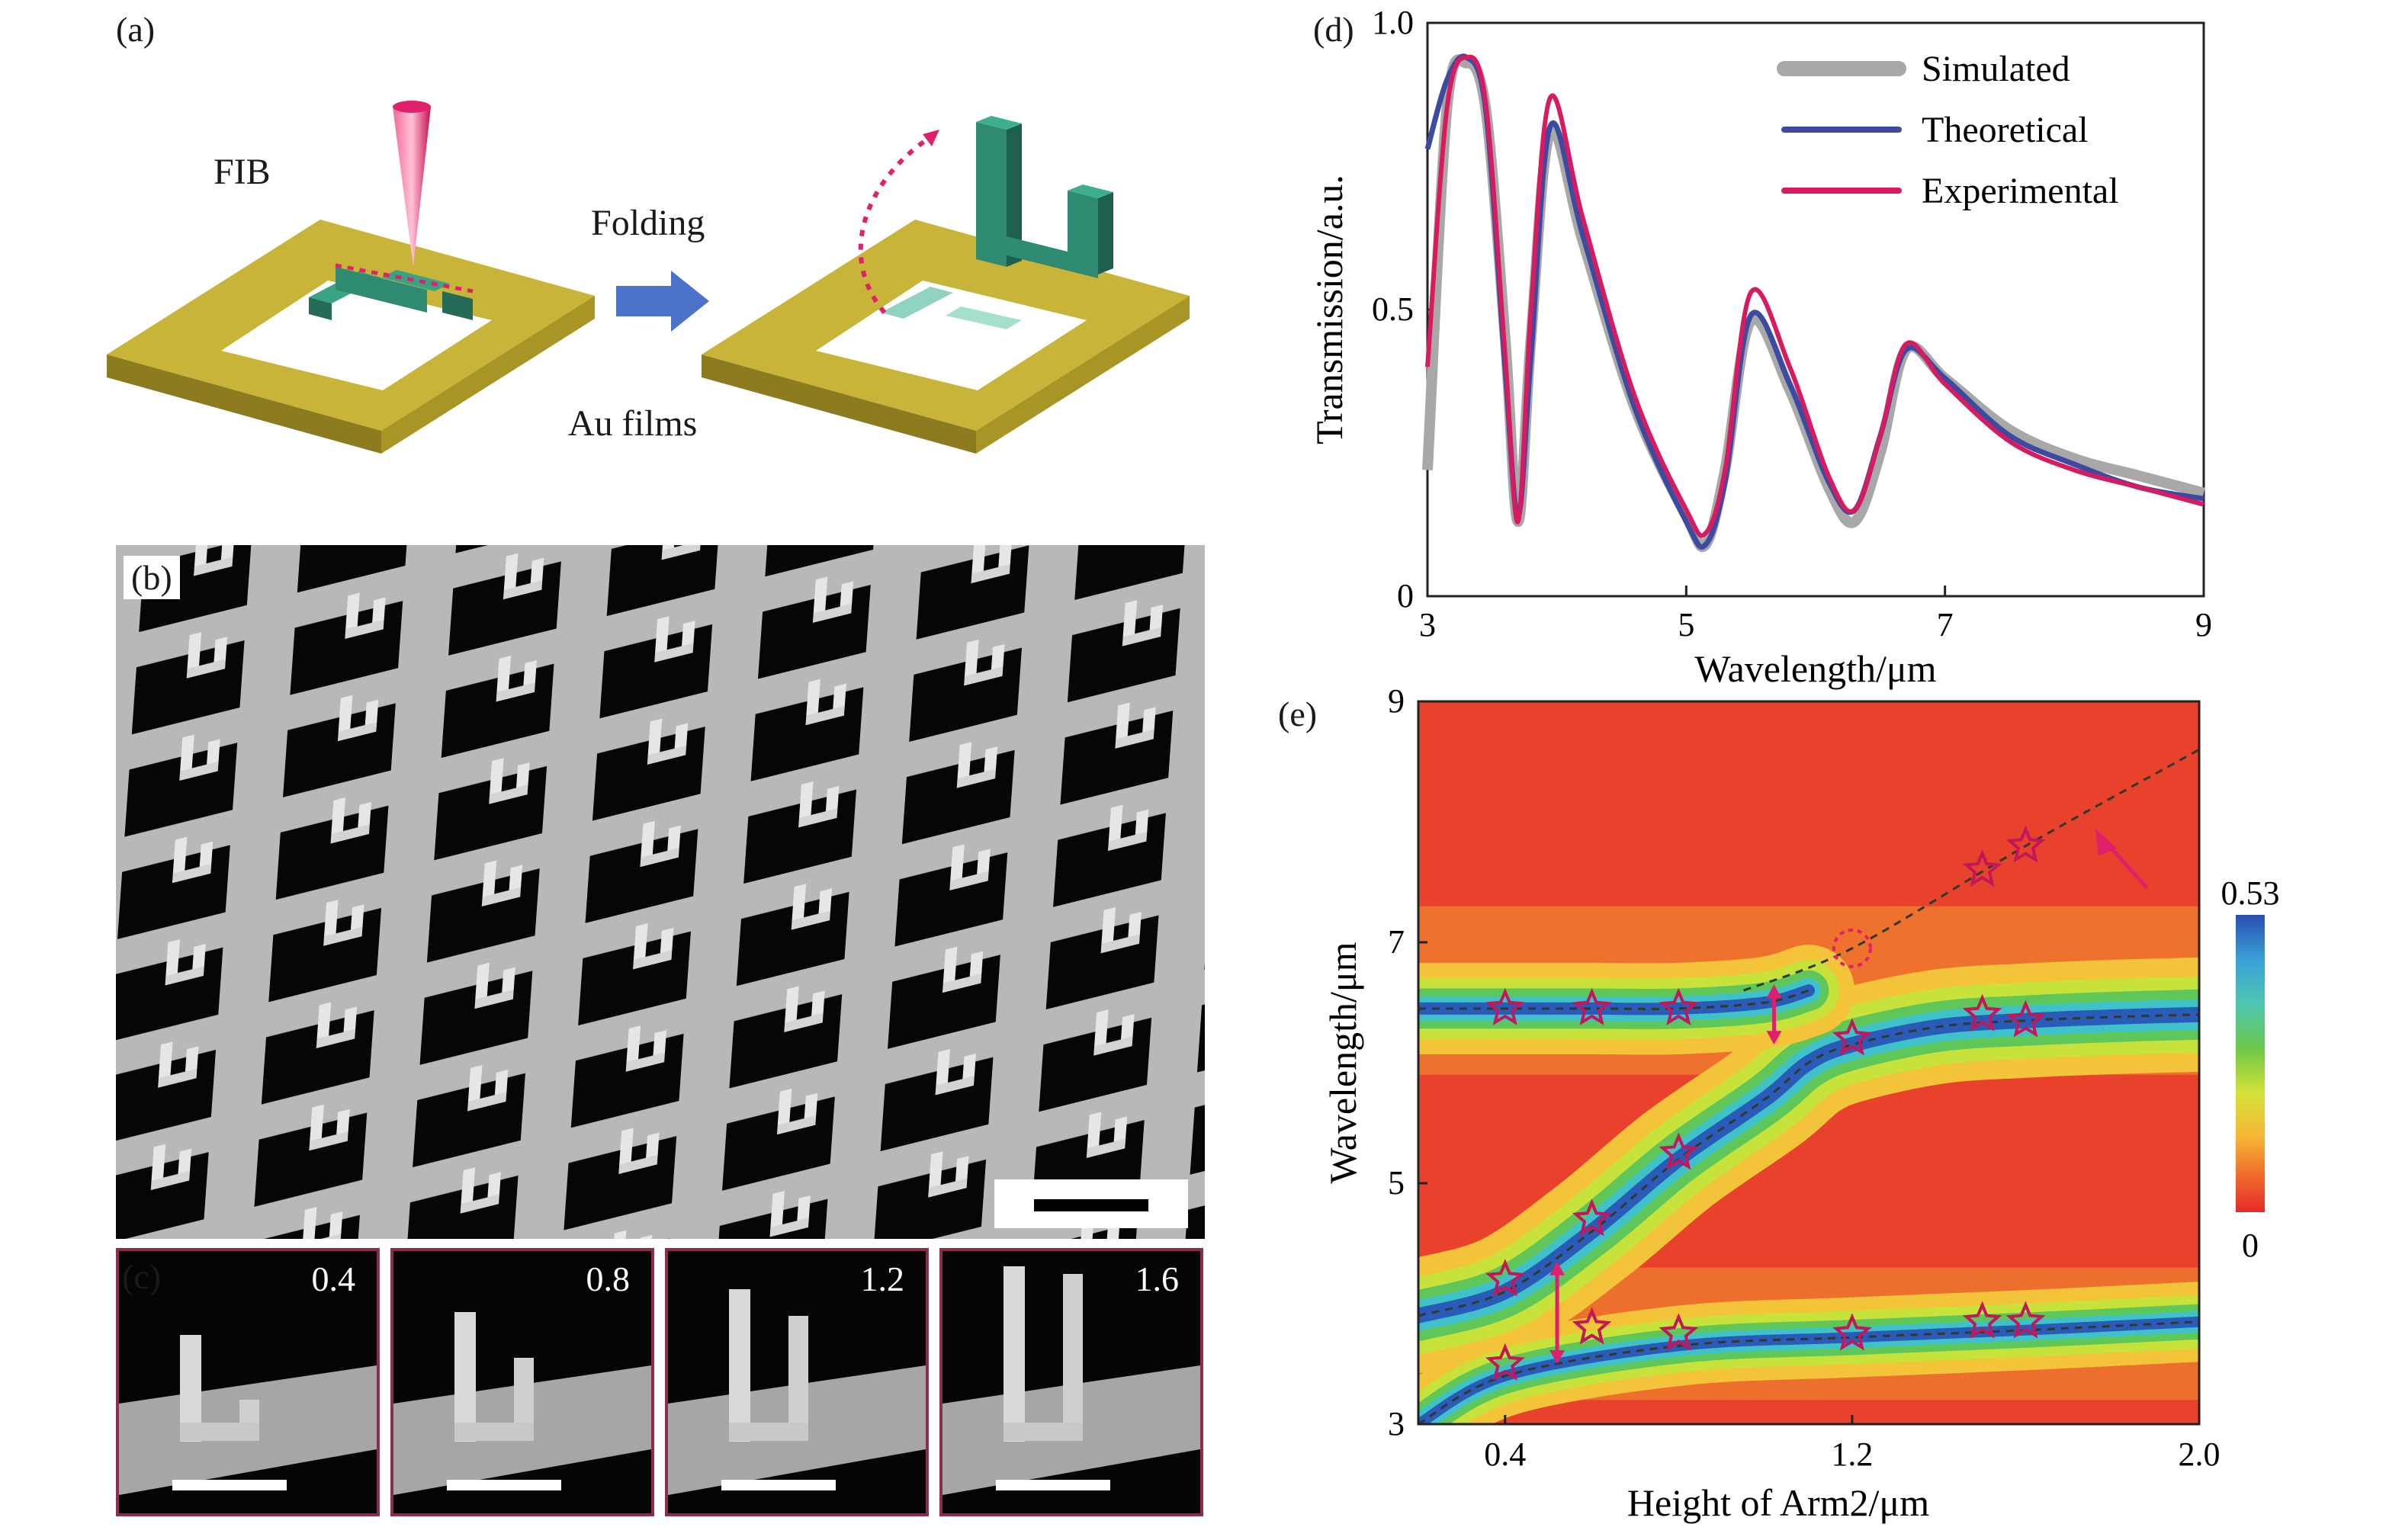  I want to click on gold-frame-right, so click(946, 285).